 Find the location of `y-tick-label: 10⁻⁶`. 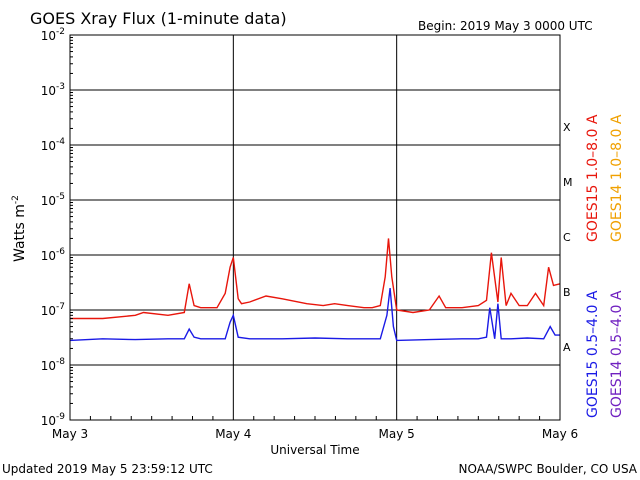

y-tick-label: 10⁻⁶ is located at coordinates (53, 255).